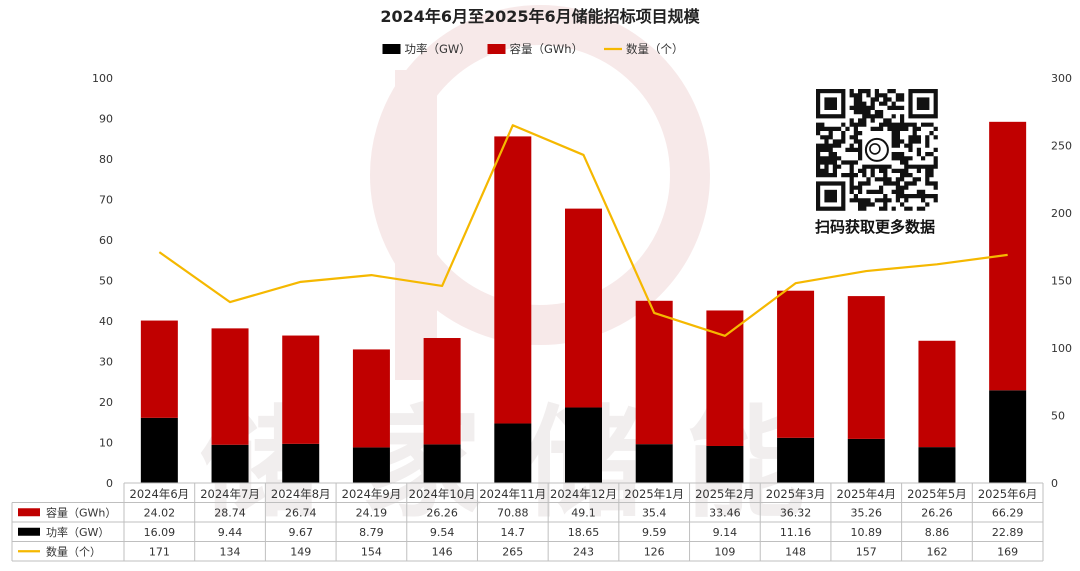 The height and width of the screenshot is (571, 1080). Describe the element at coordinates (875, 227) in the screenshot. I see `qr-caption: 扫码获取更多数据` at that location.